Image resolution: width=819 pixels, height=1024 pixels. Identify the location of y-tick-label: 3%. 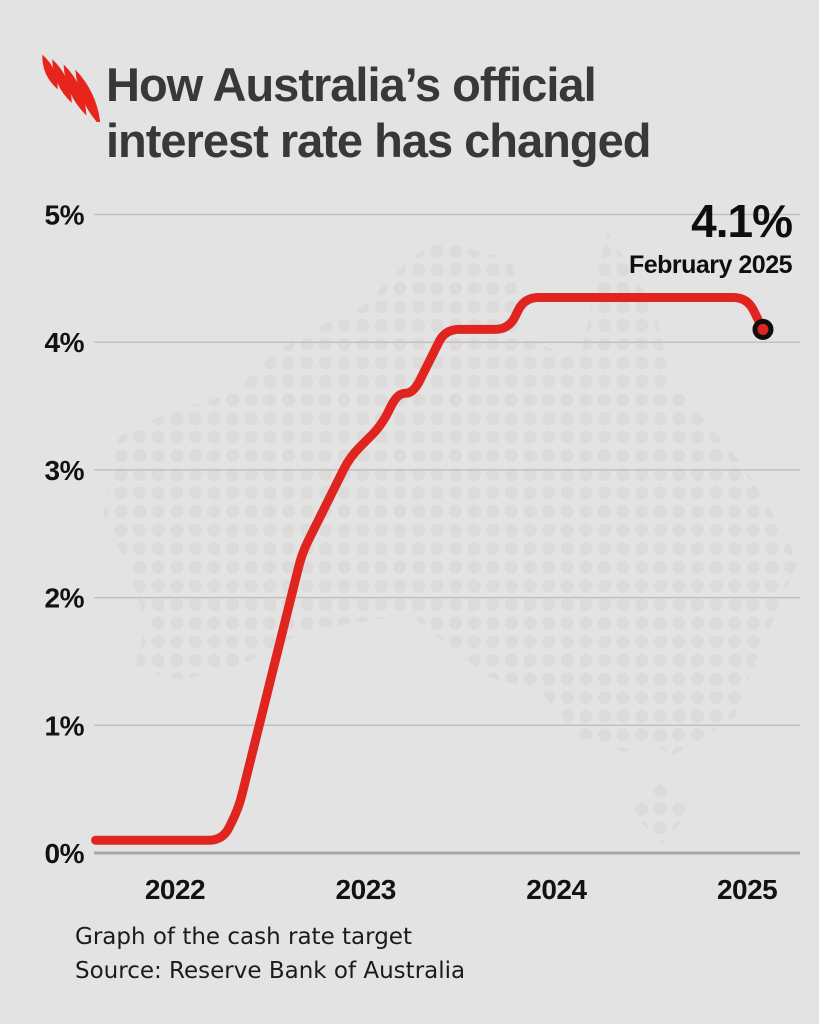
(65, 470).